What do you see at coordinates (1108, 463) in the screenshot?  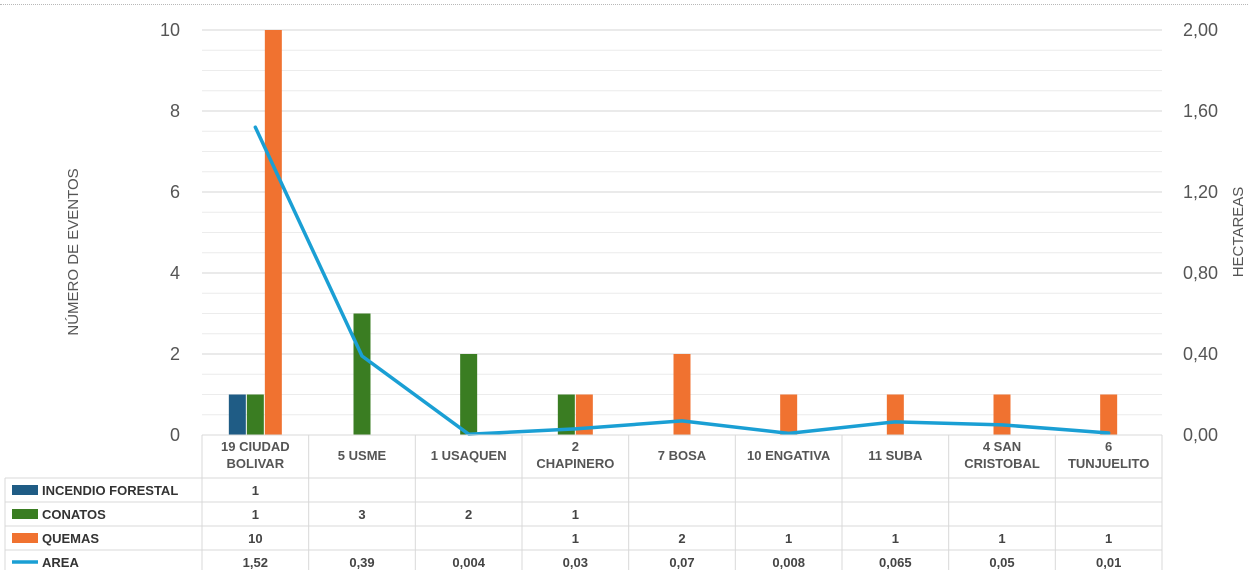 I see `x-category-label: TUNJUELITO` at bounding box center [1108, 463].